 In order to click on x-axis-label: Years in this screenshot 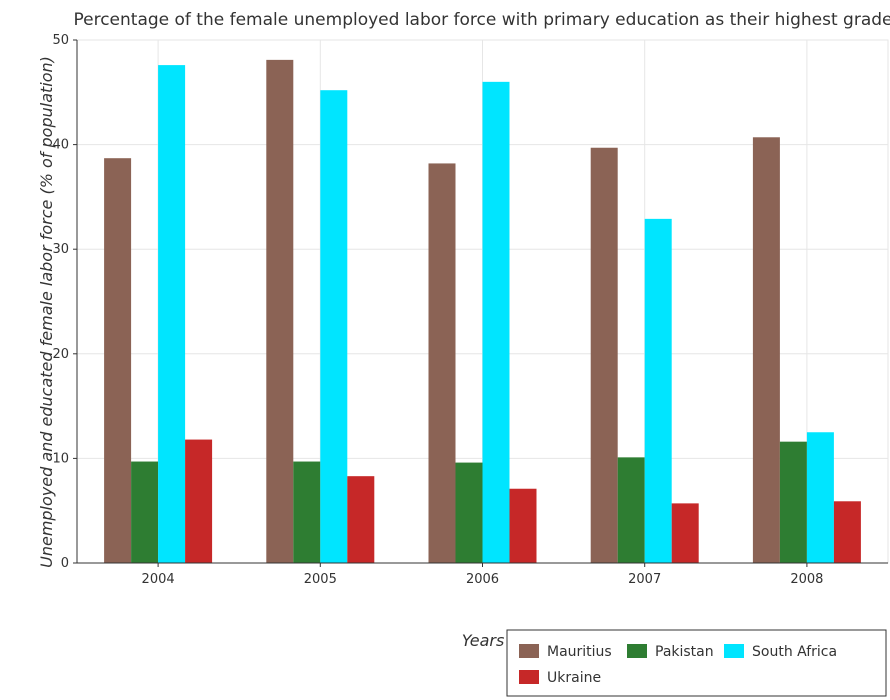, I will do `click(483, 640)`.